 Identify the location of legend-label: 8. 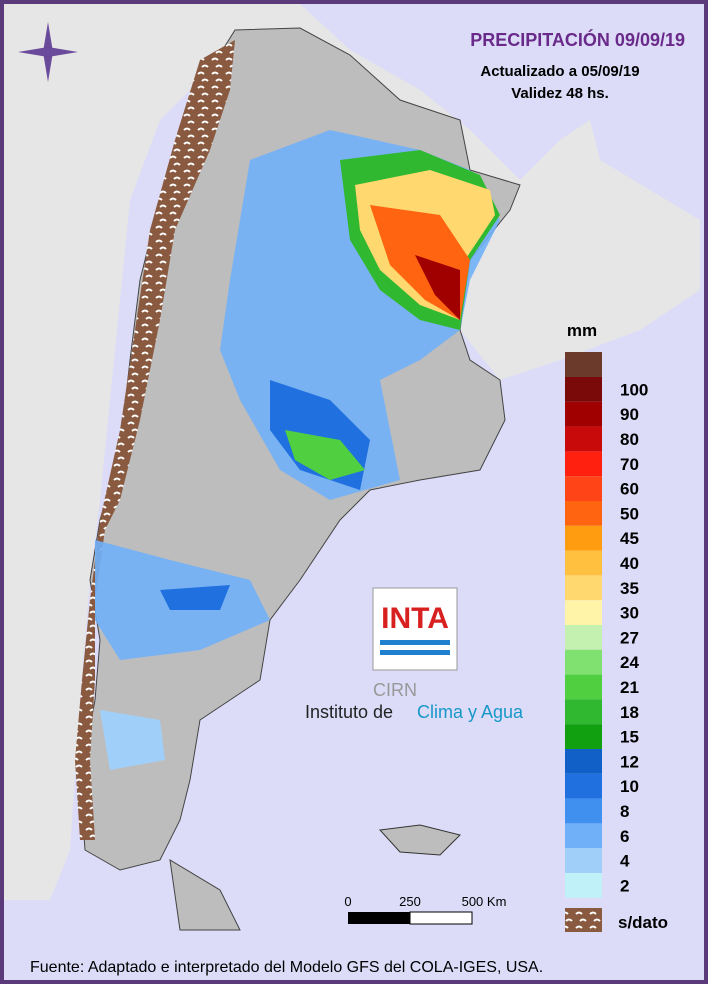
(624, 811).